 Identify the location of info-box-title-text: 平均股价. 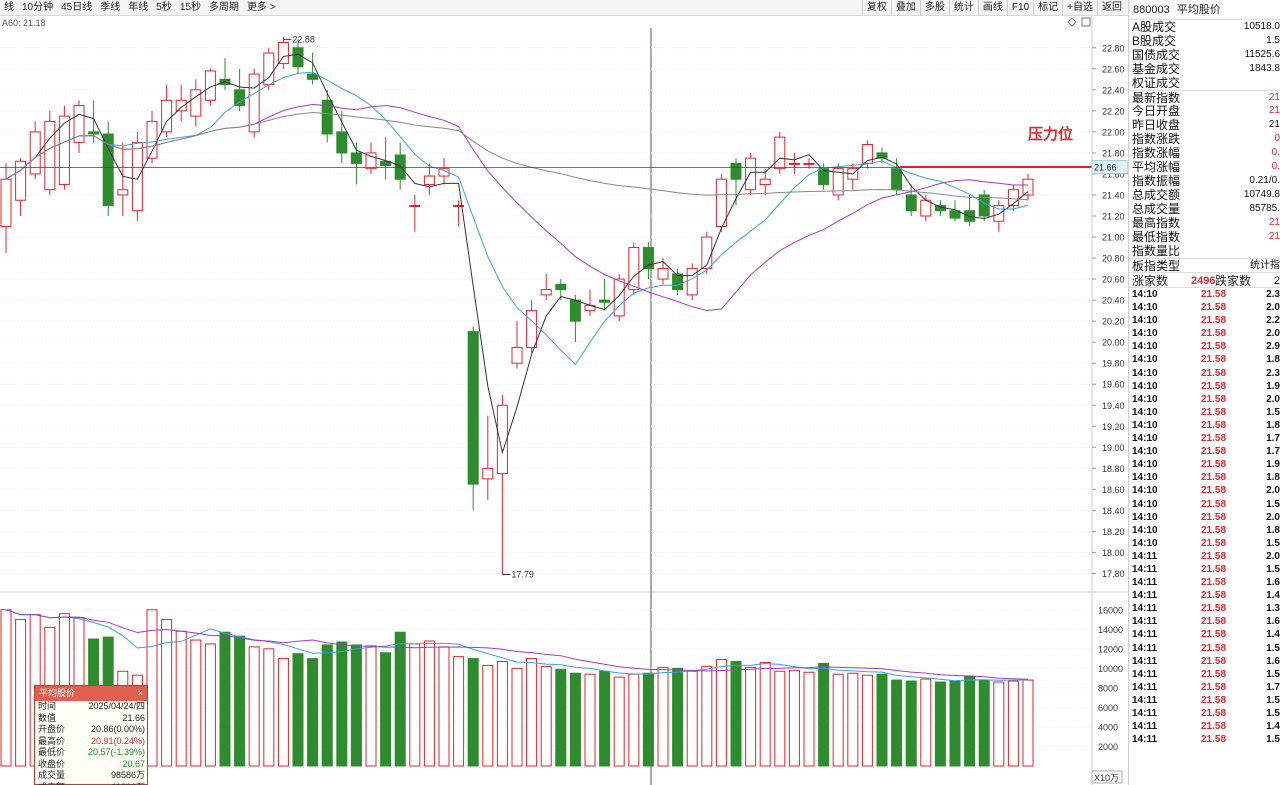
(57, 693).